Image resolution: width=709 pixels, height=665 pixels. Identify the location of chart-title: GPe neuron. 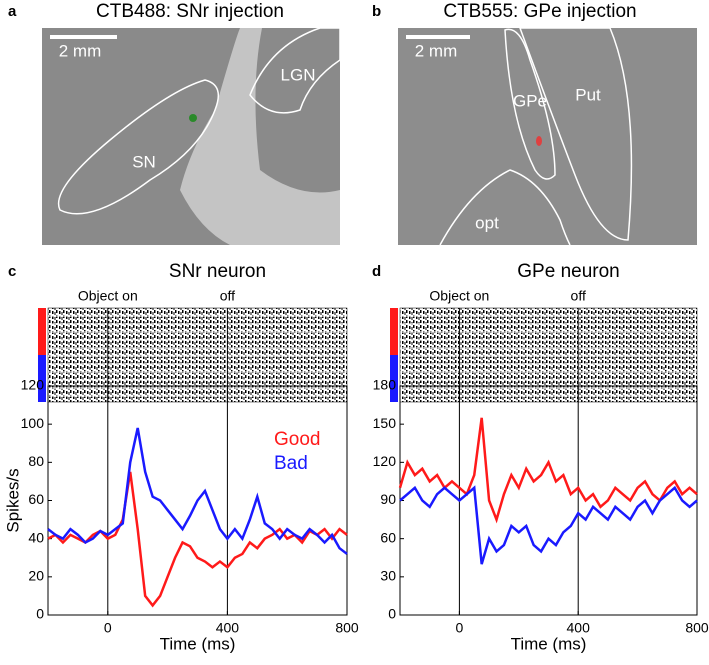
(568, 271).